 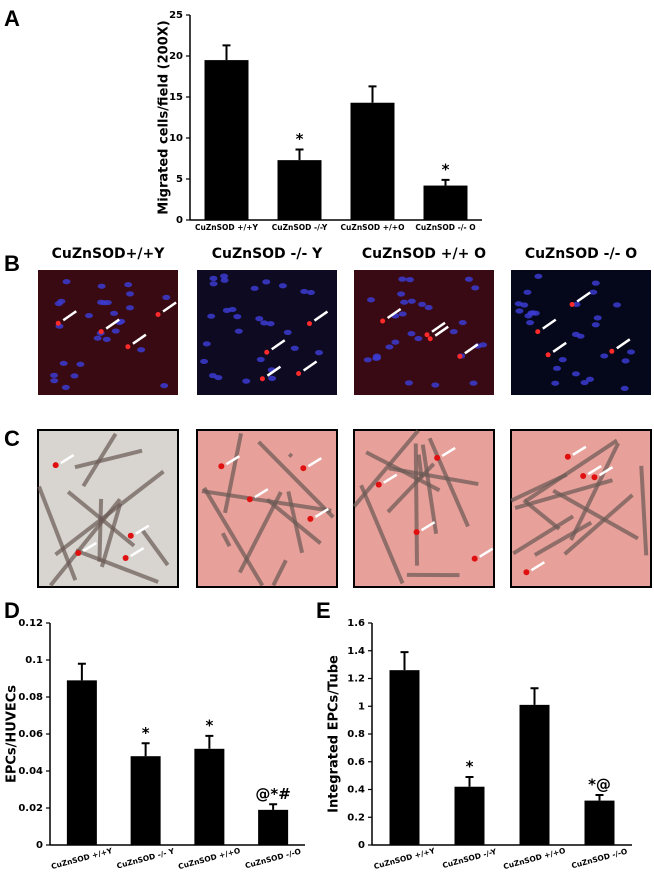 What do you see at coordinates (34, 660) in the screenshot?
I see `y-tick-label: 0.1` at bounding box center [34, 660].